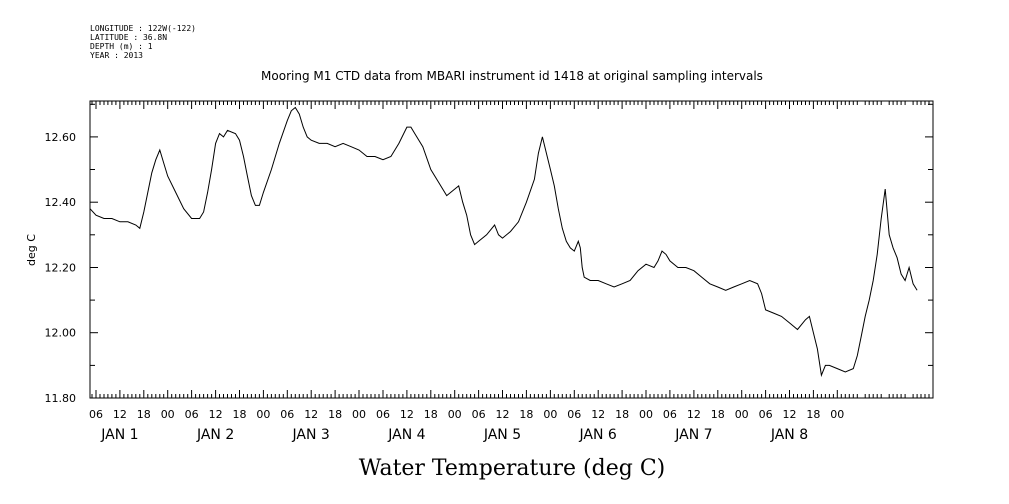 Image resolution: width=1009 pixels, height=504 pixels. Describe the element at coordinates (143, 28) in the screenshot. I see `meta-longitude: LONGITUDE : 122W(-122)` at that location.